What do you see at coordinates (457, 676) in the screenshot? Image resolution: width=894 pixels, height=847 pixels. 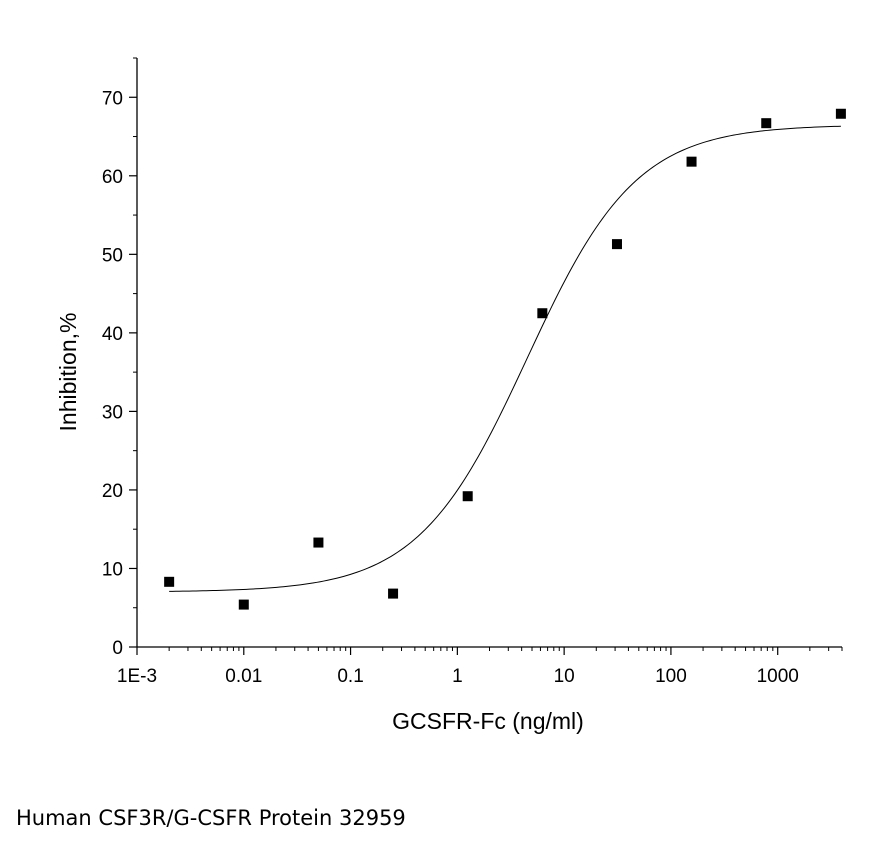 I see `x-tick-label: 1` at bounding box center [457, 676].